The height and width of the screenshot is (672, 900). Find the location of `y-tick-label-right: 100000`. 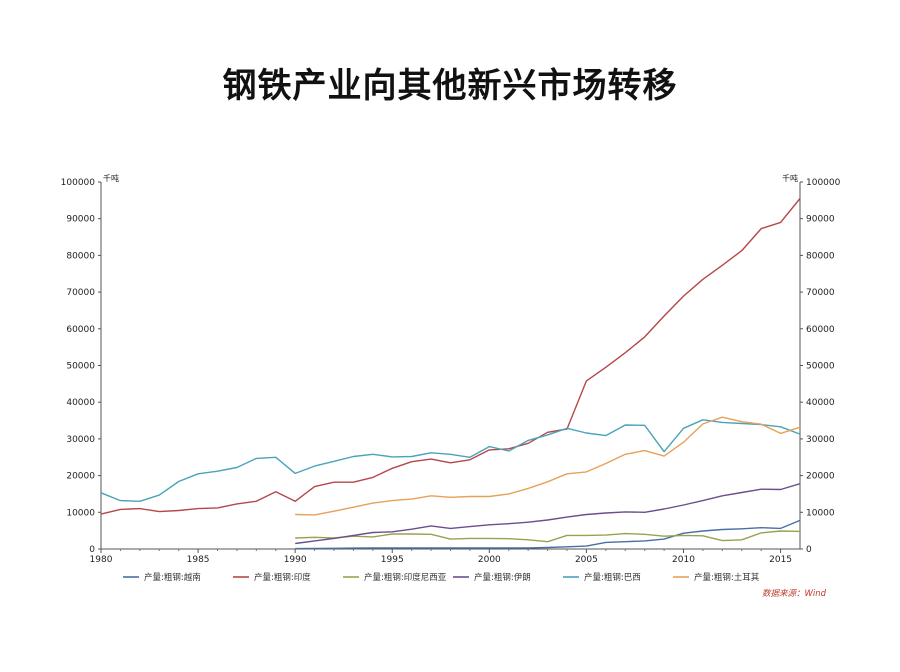

y-tick-label-right: 100000 is located at coordinates (823, 183).